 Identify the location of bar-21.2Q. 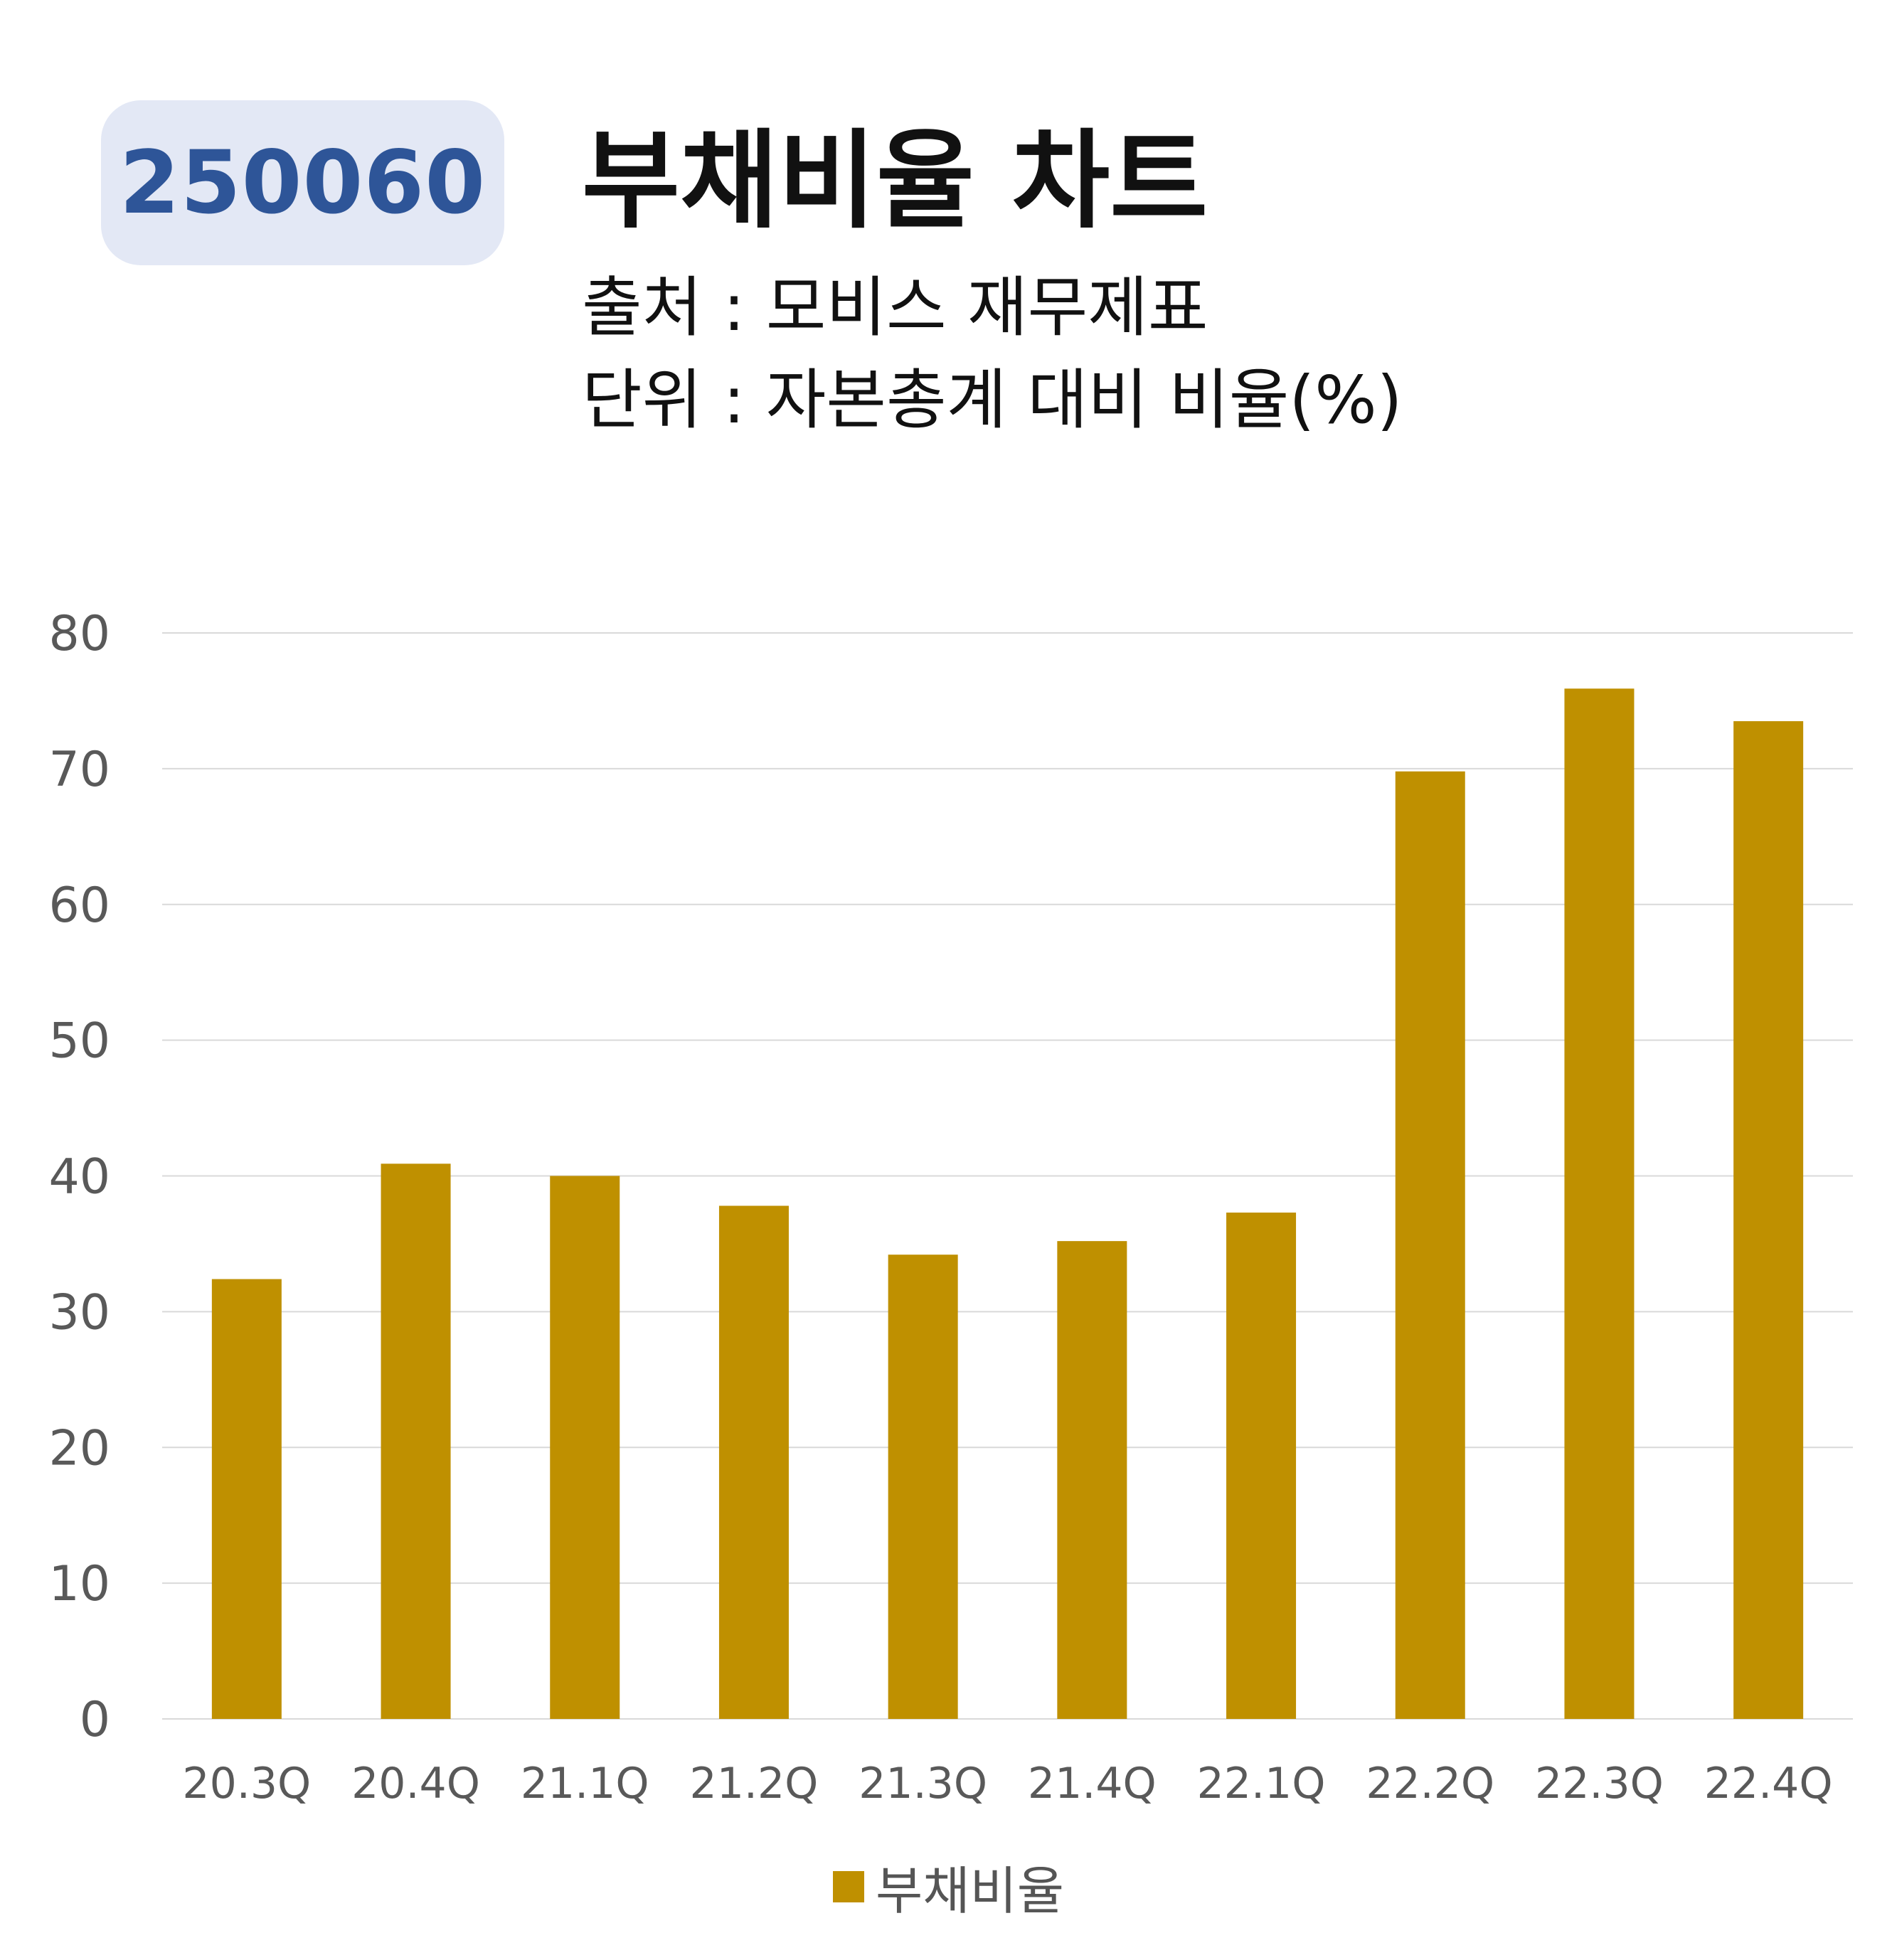
(753, 1462).